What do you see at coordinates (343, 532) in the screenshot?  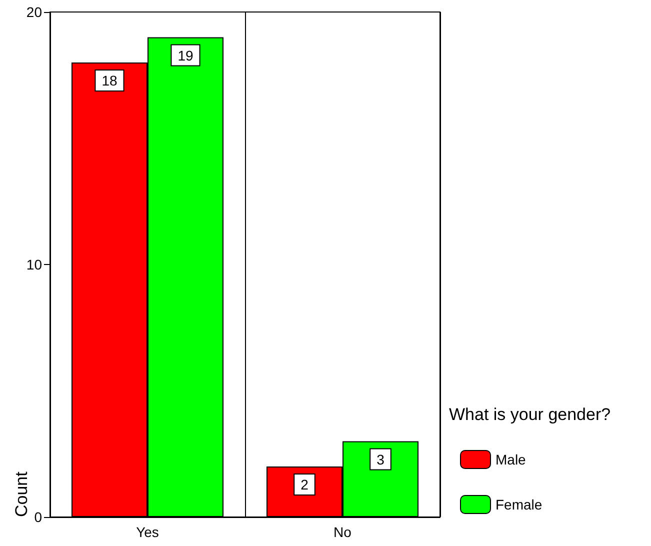 I see `x-tick-label: No` at bounding box center [343, 532].